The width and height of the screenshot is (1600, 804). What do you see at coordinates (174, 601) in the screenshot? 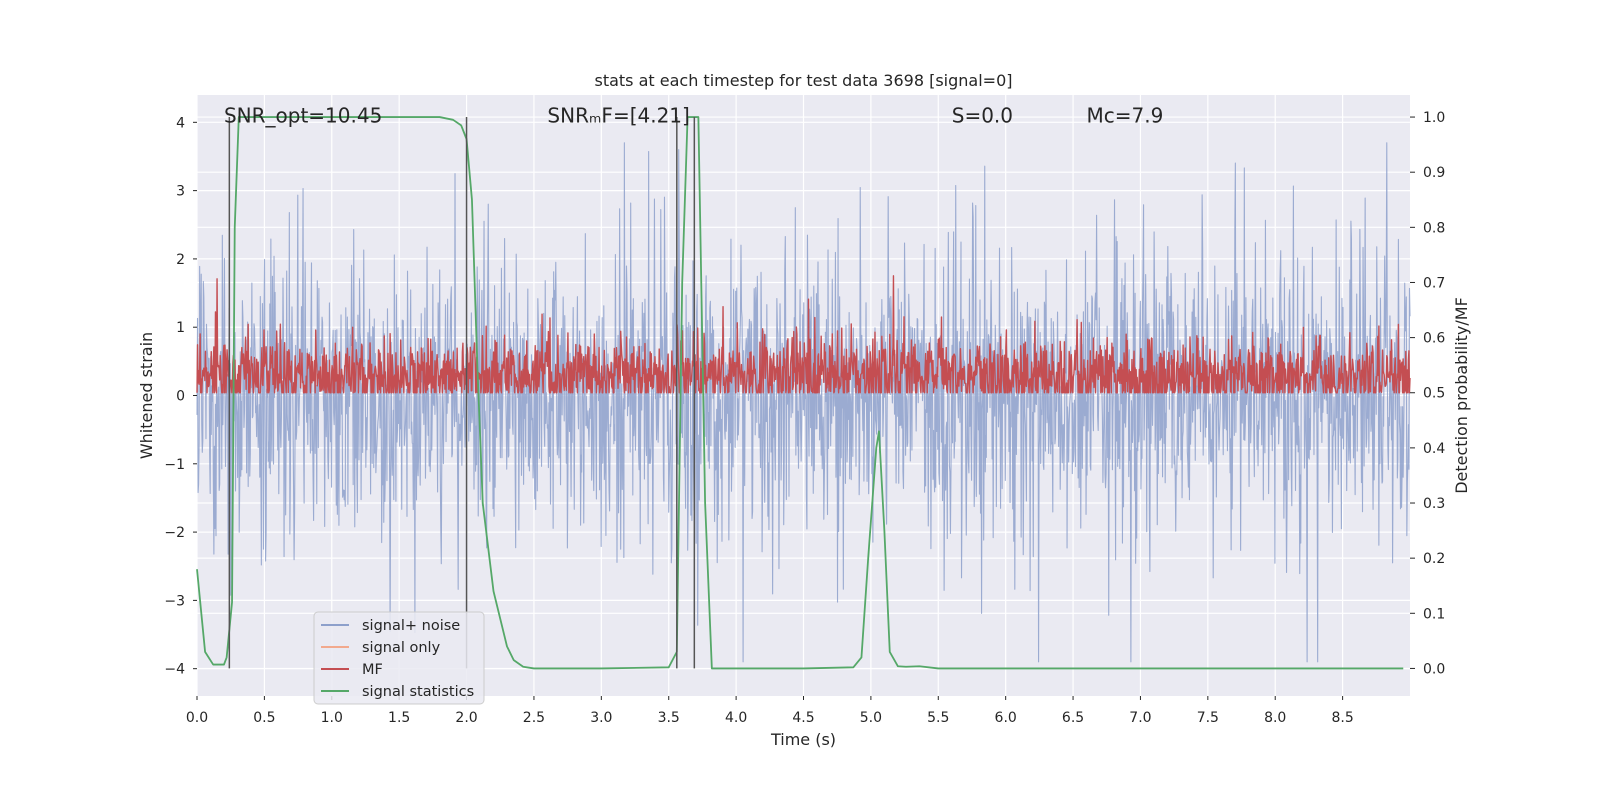
I see `y-left-tick-label: −3` at bounding box center [174, 601].